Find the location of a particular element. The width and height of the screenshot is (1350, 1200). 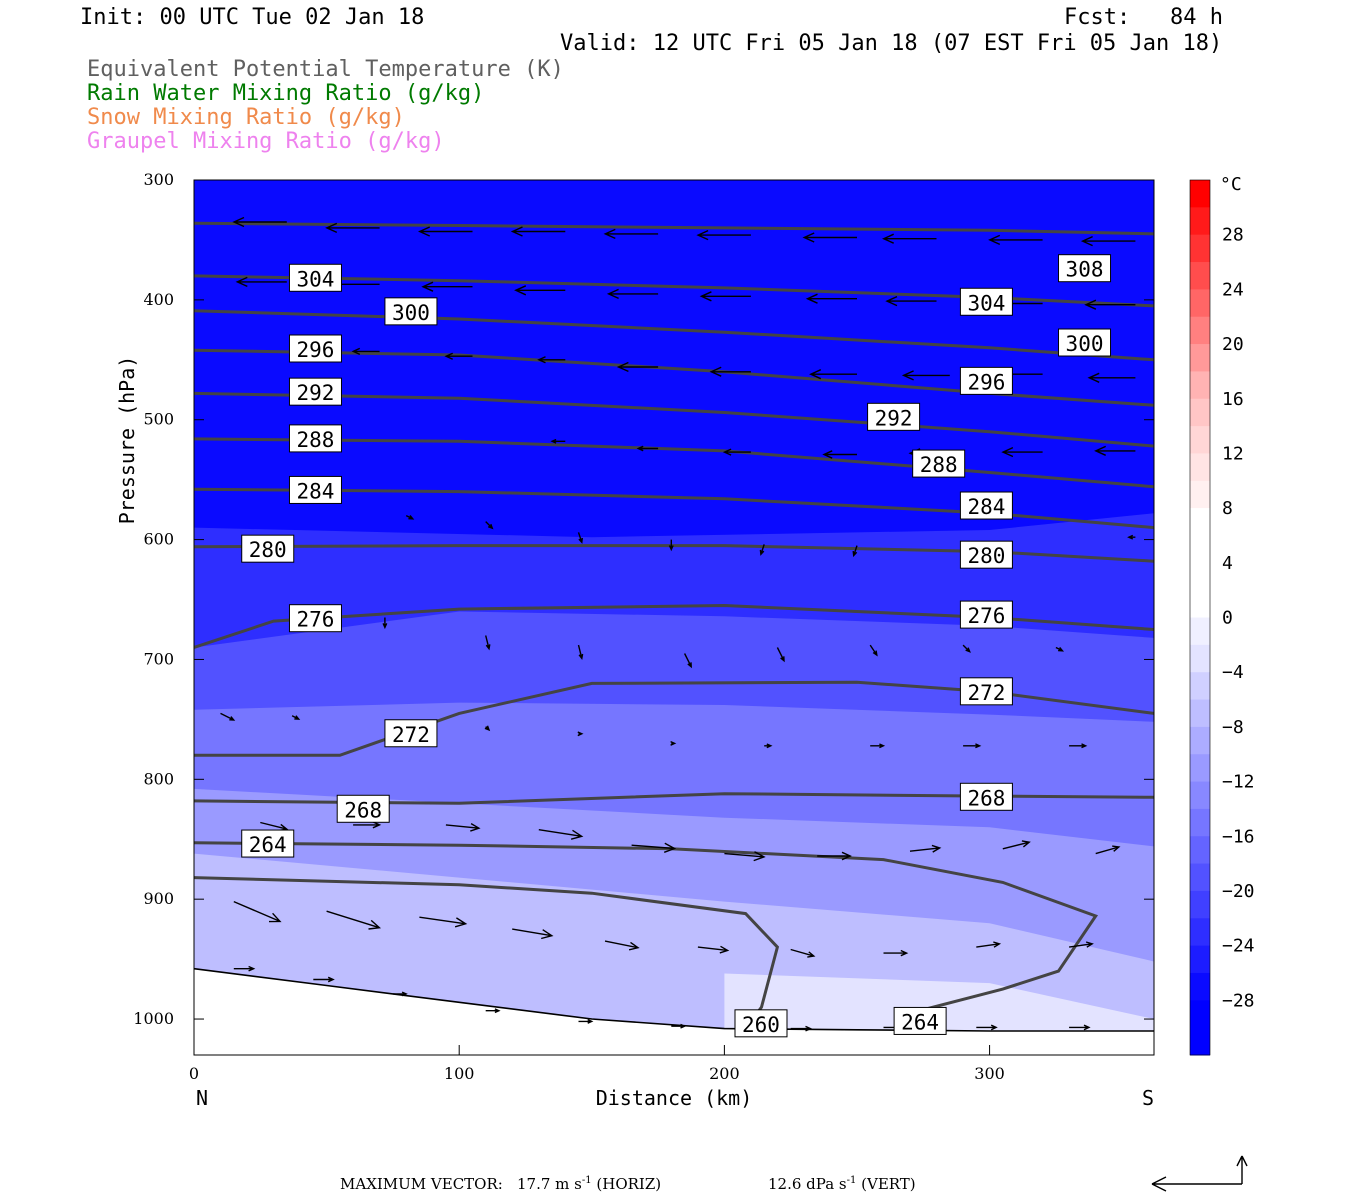

y-tick-label: 500 is located at coordinates (158, 419).